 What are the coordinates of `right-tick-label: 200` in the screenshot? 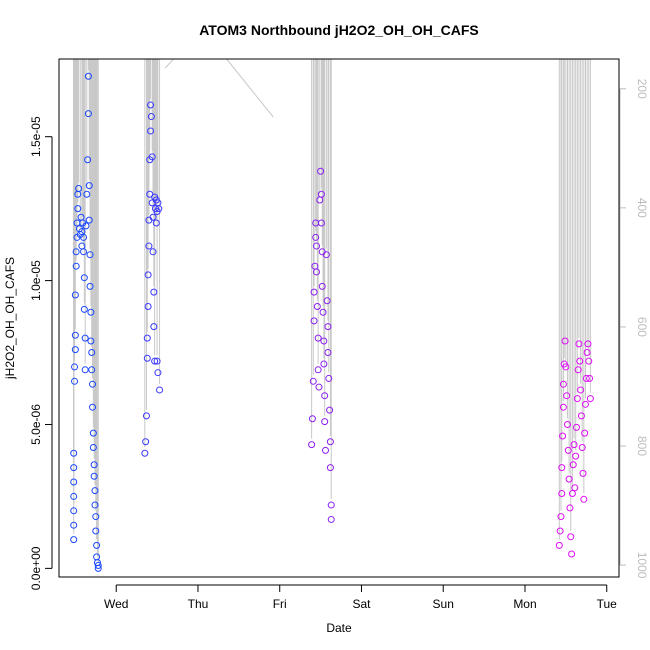 It's located at (642, 89).